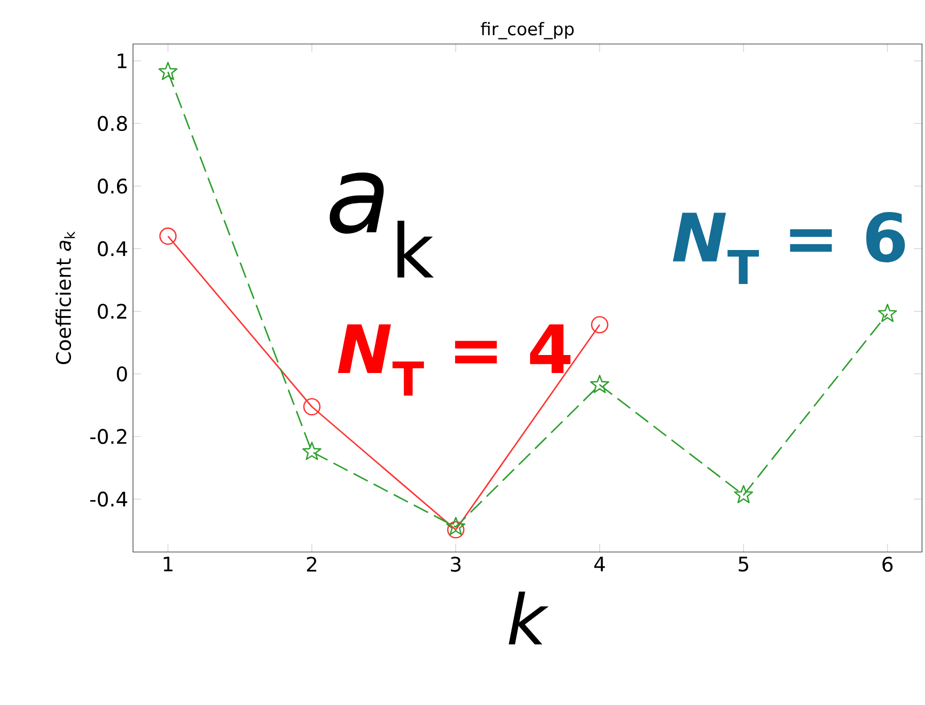 This screenshot has width=925, height=705. Describe the element at coordinates (455, 564) in the screenshot. I see `x-tick-label: 3` at that location.